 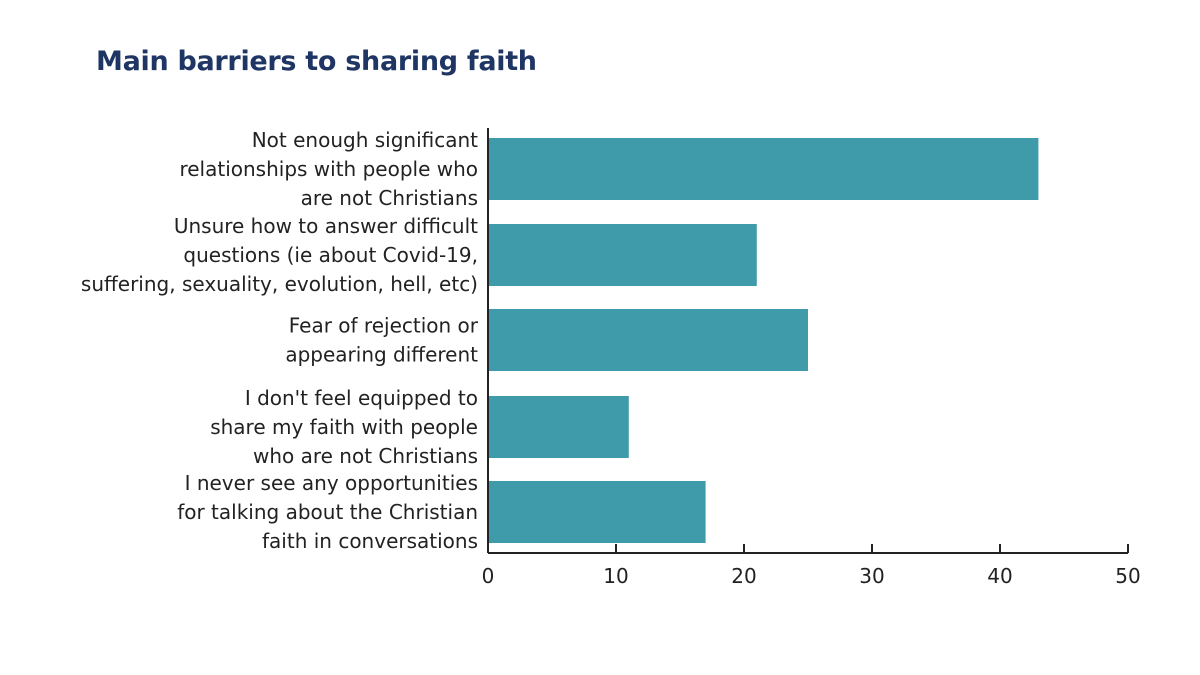 What do you see at coordinates (743, 576) in the screenshot?
I see `x-tick-label: 20` at bounding box center [743, 576].